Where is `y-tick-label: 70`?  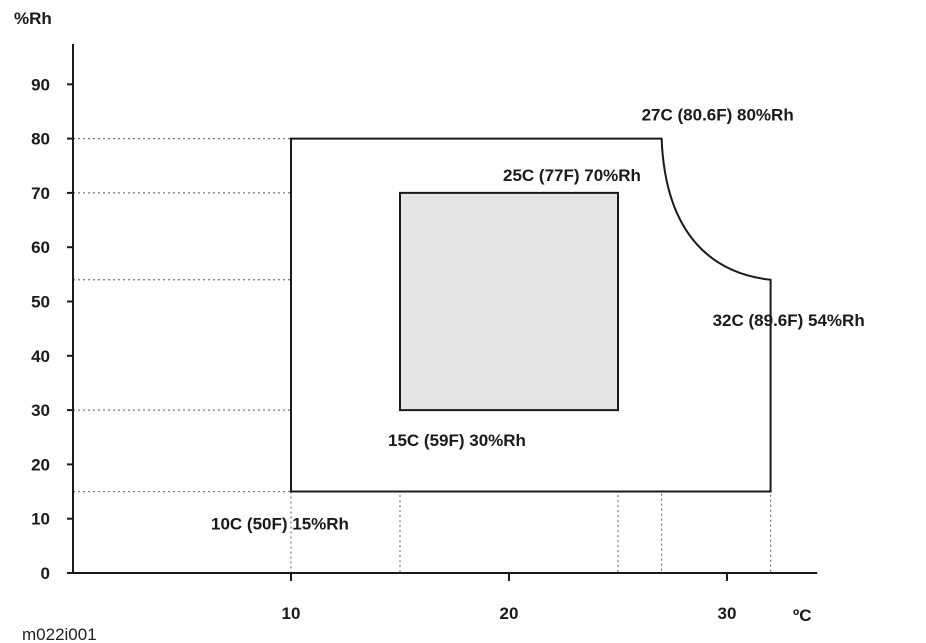 y-tick-label: 70 is located at coordinates (40, 193).